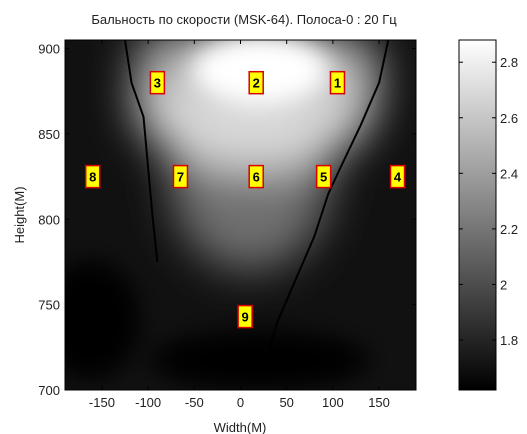 The height and width of the screenshot is (434, 527). I want to click on station-marker: 8, so click(92, 176).